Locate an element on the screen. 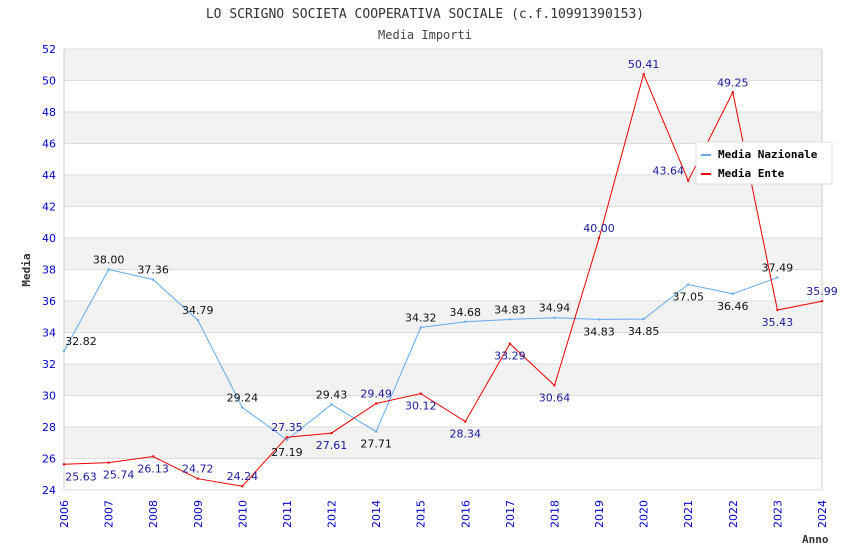 The height and width of the screenshot is (550, 850). data-label: 33.29 is located at coordinates (510, 356).